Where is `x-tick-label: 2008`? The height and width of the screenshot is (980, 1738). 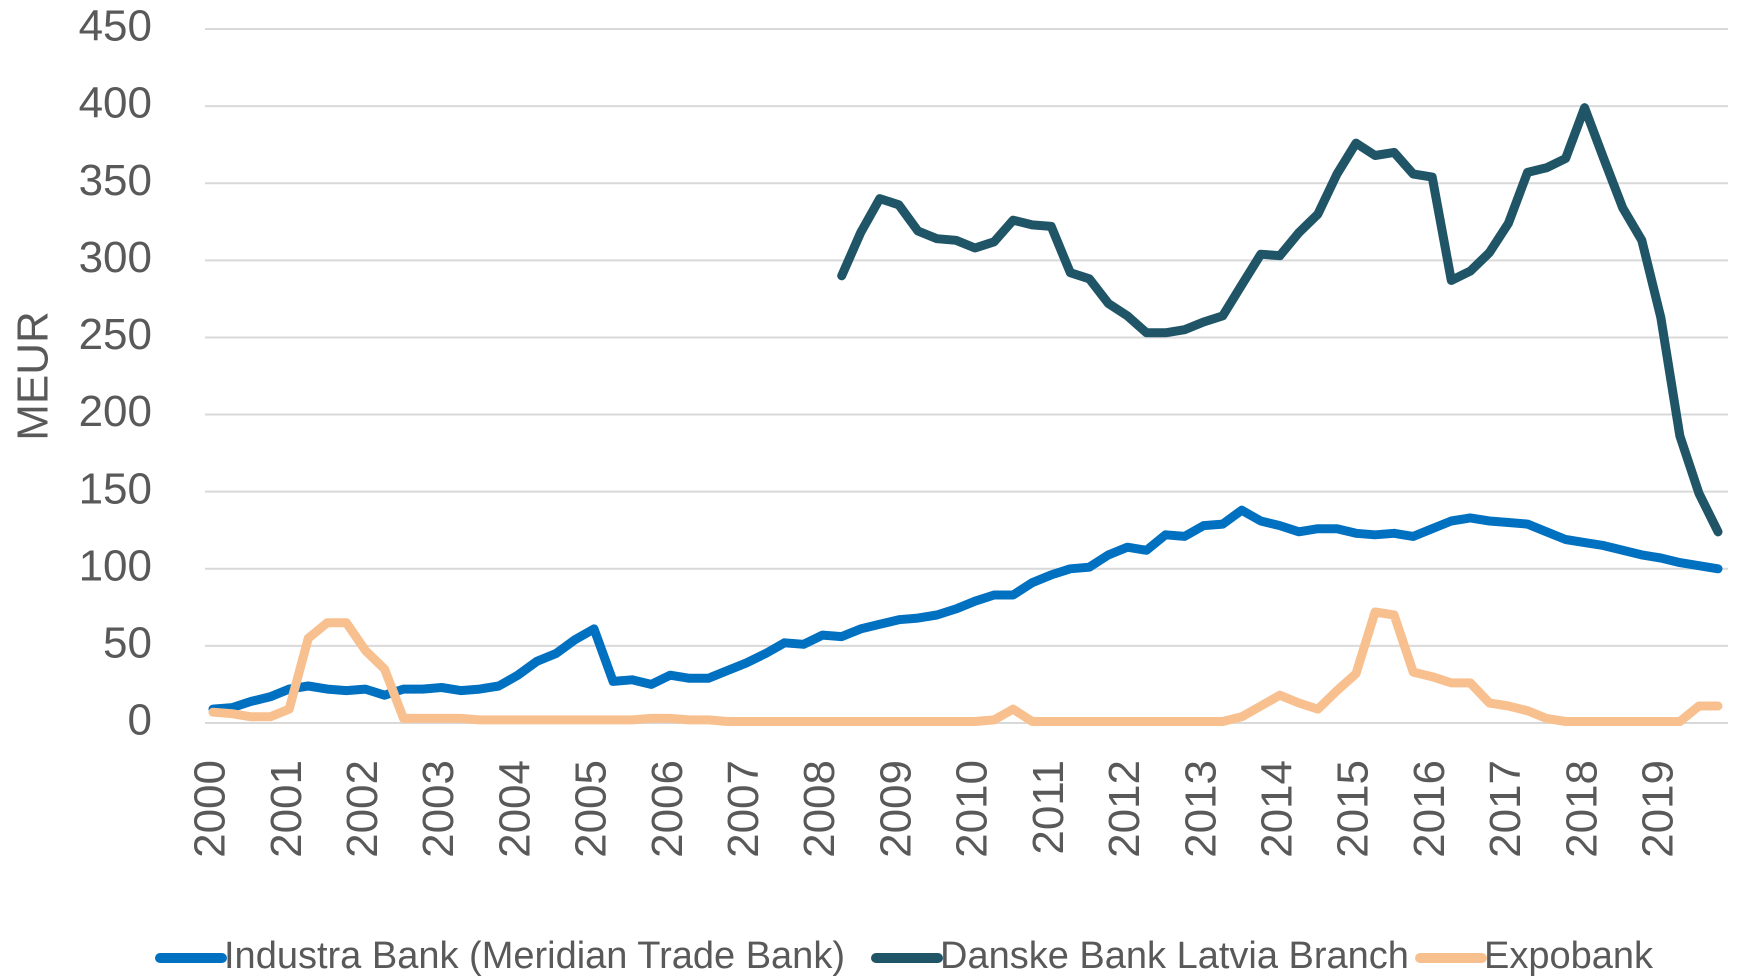 x-tick-label: 2008 is located at coordinates (819, 809).